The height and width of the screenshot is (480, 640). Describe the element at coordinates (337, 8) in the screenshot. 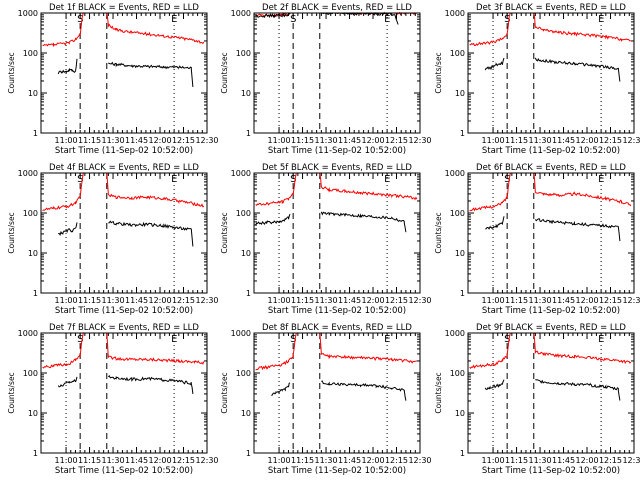

I see `chart-title: Det 2f BLACK = Events, RED = LLD` at that location.